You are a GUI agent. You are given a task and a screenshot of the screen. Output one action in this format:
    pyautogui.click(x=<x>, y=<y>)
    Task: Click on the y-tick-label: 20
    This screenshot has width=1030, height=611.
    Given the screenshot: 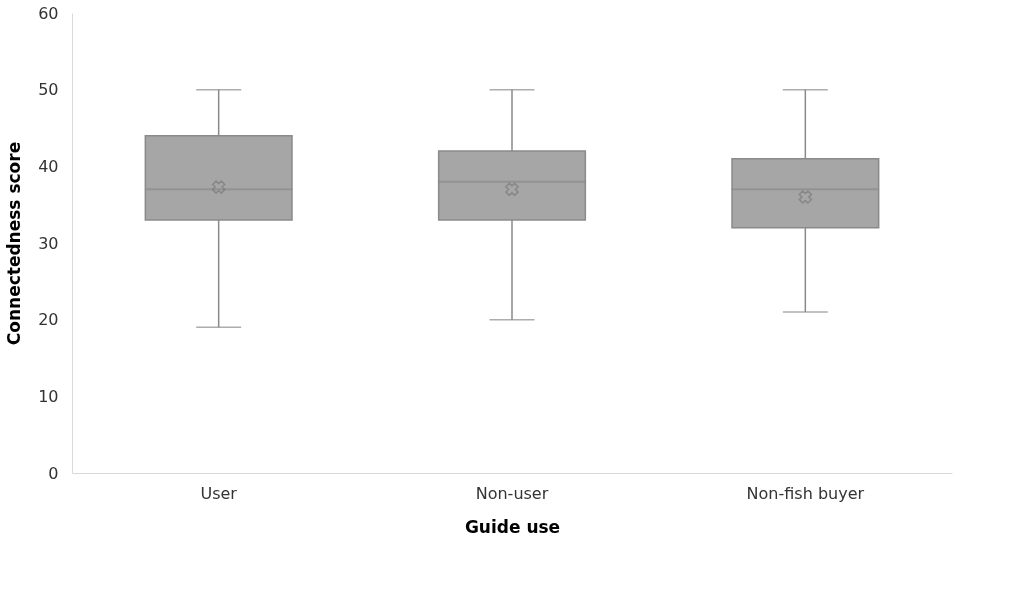 What is the action you would take?
    pyautogui.click(x=48, y=320)
    